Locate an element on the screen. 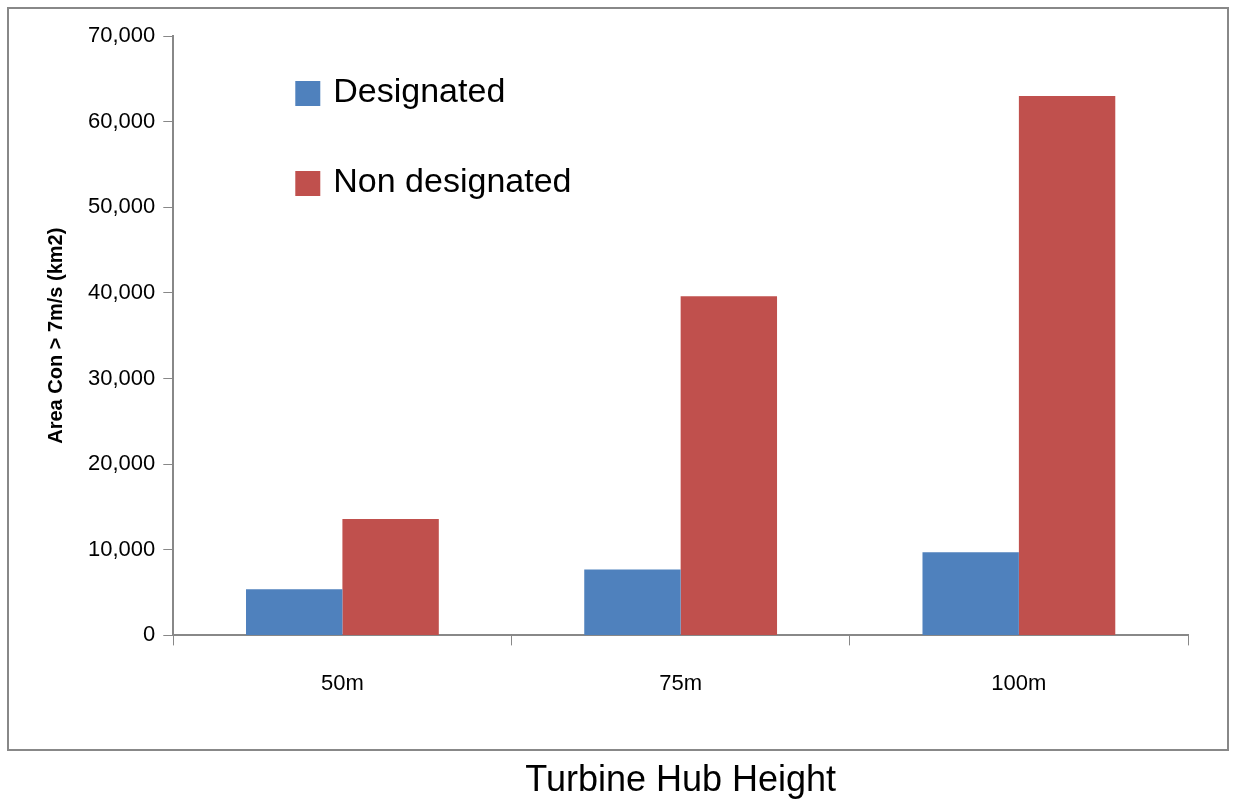 The width and height of the screenshot is (1233, 805). y-tick-label: 10,000 is located at coordinates (121, 548).